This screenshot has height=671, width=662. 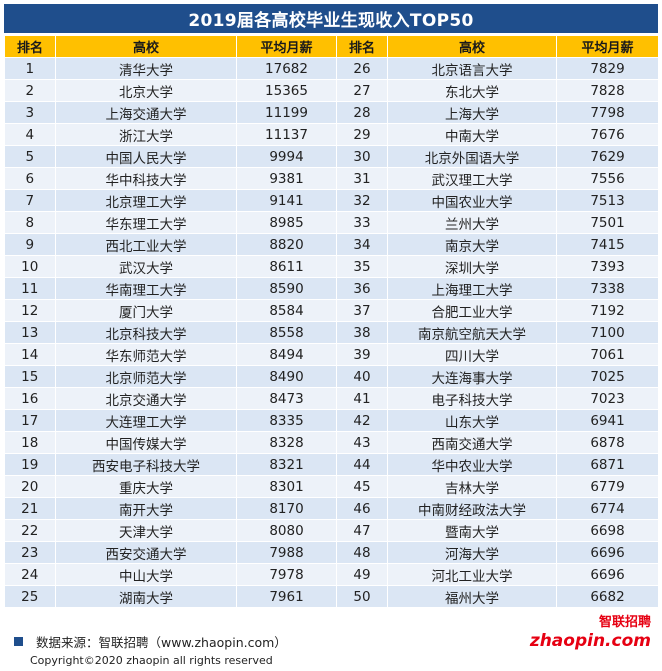 I want to click on salary-cell: 8328, so click(x=286, y=442).